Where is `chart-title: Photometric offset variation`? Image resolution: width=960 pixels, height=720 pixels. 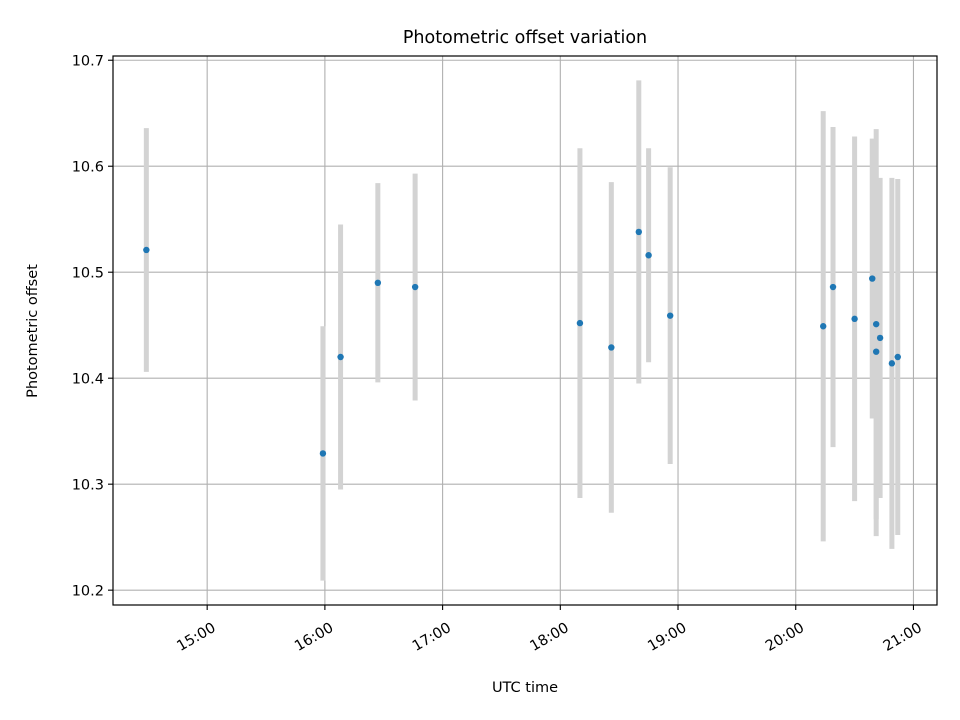 chart-title: Photometric offset variation is located at coordinates (525, 38).